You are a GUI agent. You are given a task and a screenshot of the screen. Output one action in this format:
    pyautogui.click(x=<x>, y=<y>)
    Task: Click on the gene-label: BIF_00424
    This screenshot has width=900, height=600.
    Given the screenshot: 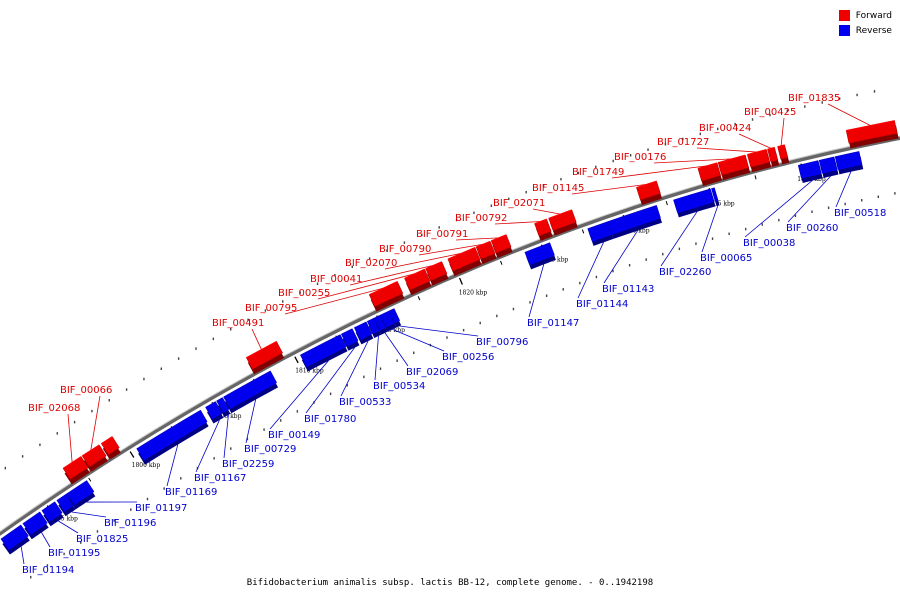 What is the action you would take?
    pyautogui.click(x=725, y=128)
    